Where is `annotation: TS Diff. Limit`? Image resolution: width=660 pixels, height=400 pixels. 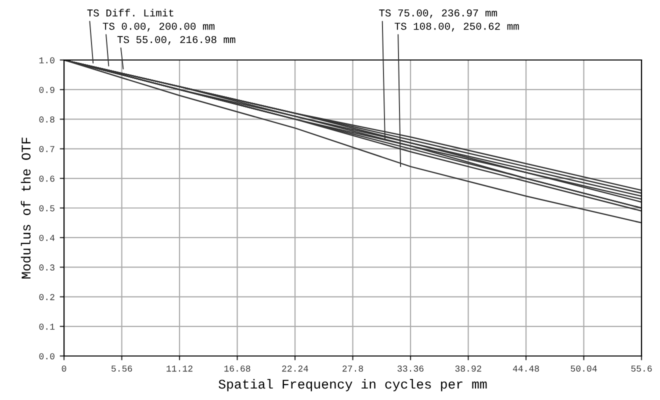 annotation: TS Diff. Limit is located at coordinates (130, 12).